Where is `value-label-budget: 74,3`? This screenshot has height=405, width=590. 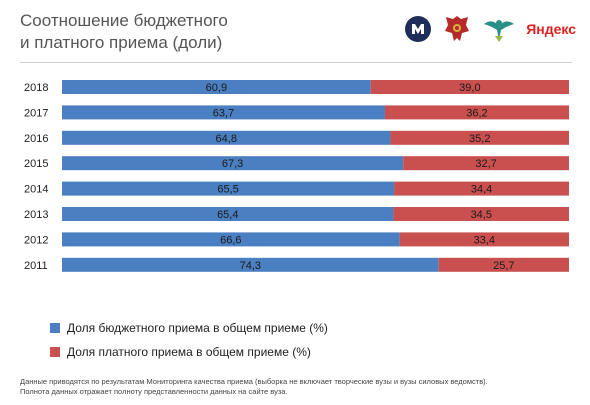
value-label-budget: 74,3 is located at coordinates (250, 266).